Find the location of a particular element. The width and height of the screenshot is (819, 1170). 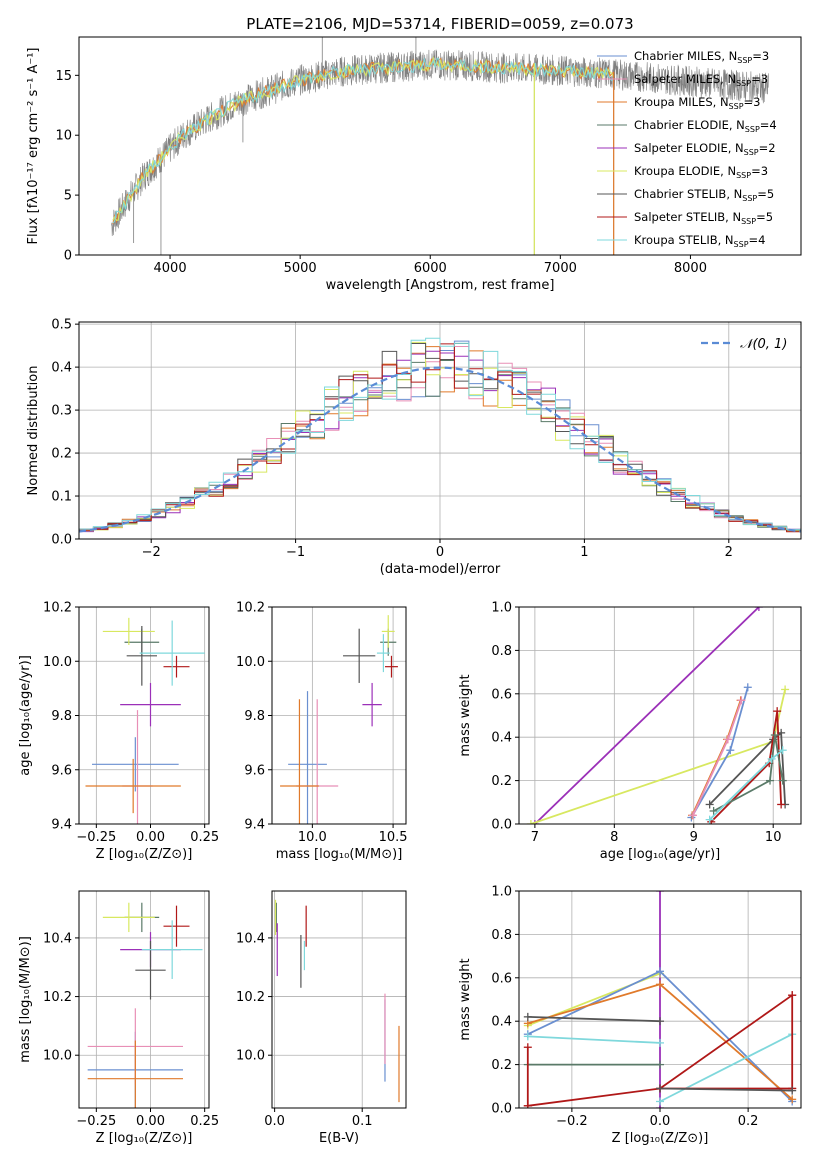

x-tick-label: −0.2 is located at coordinates (572, 1121).